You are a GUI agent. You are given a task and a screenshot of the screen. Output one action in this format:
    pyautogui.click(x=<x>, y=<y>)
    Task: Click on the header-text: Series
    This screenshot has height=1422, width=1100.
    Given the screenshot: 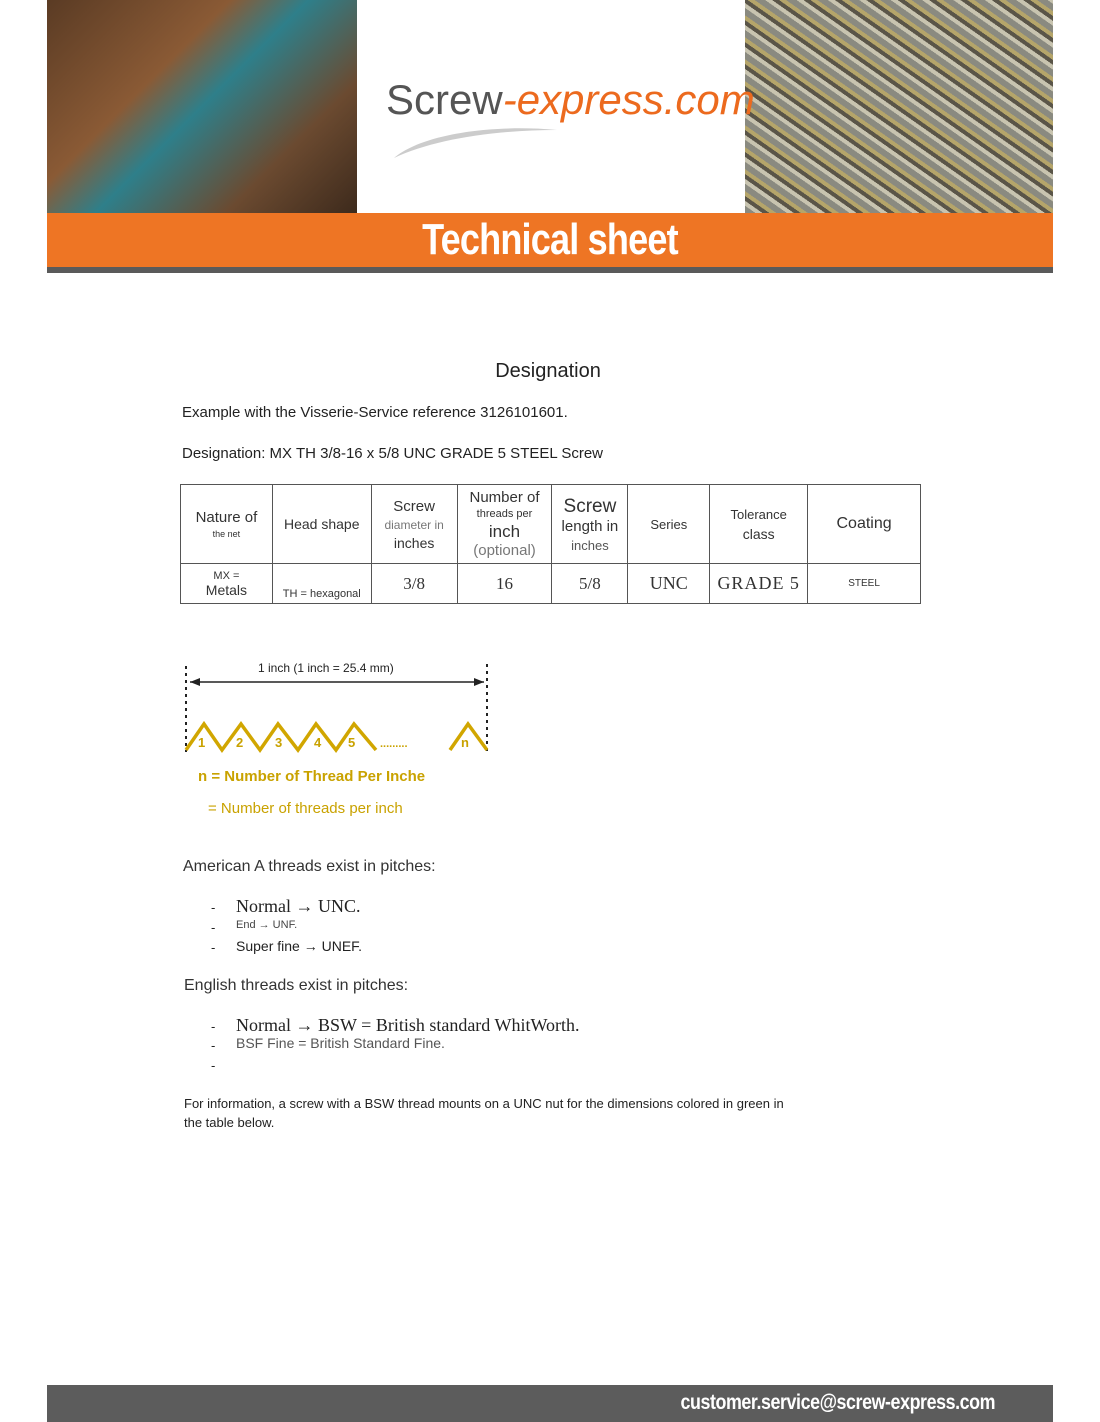 What is the action you would take?
    pyautogui.click(x=669, y=524)
    